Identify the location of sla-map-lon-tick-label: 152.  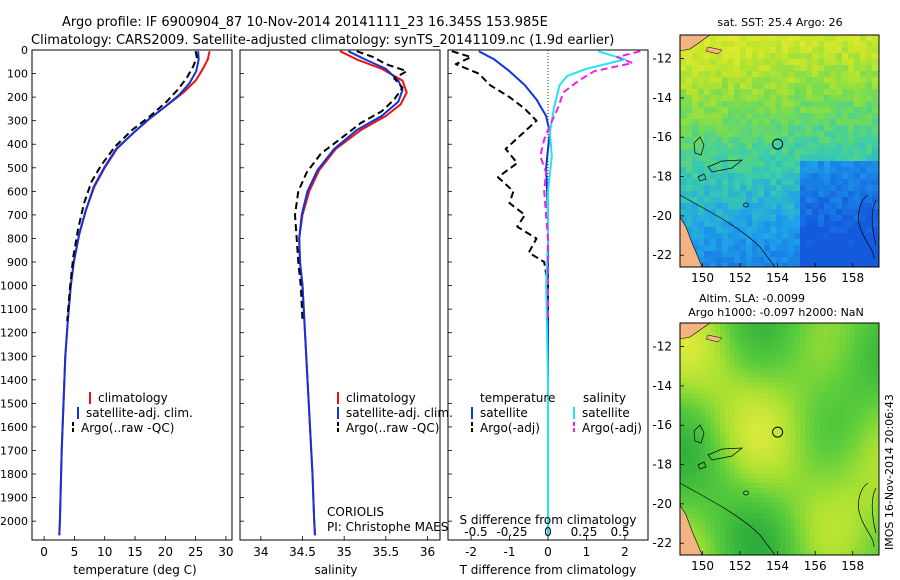
(740, 566).